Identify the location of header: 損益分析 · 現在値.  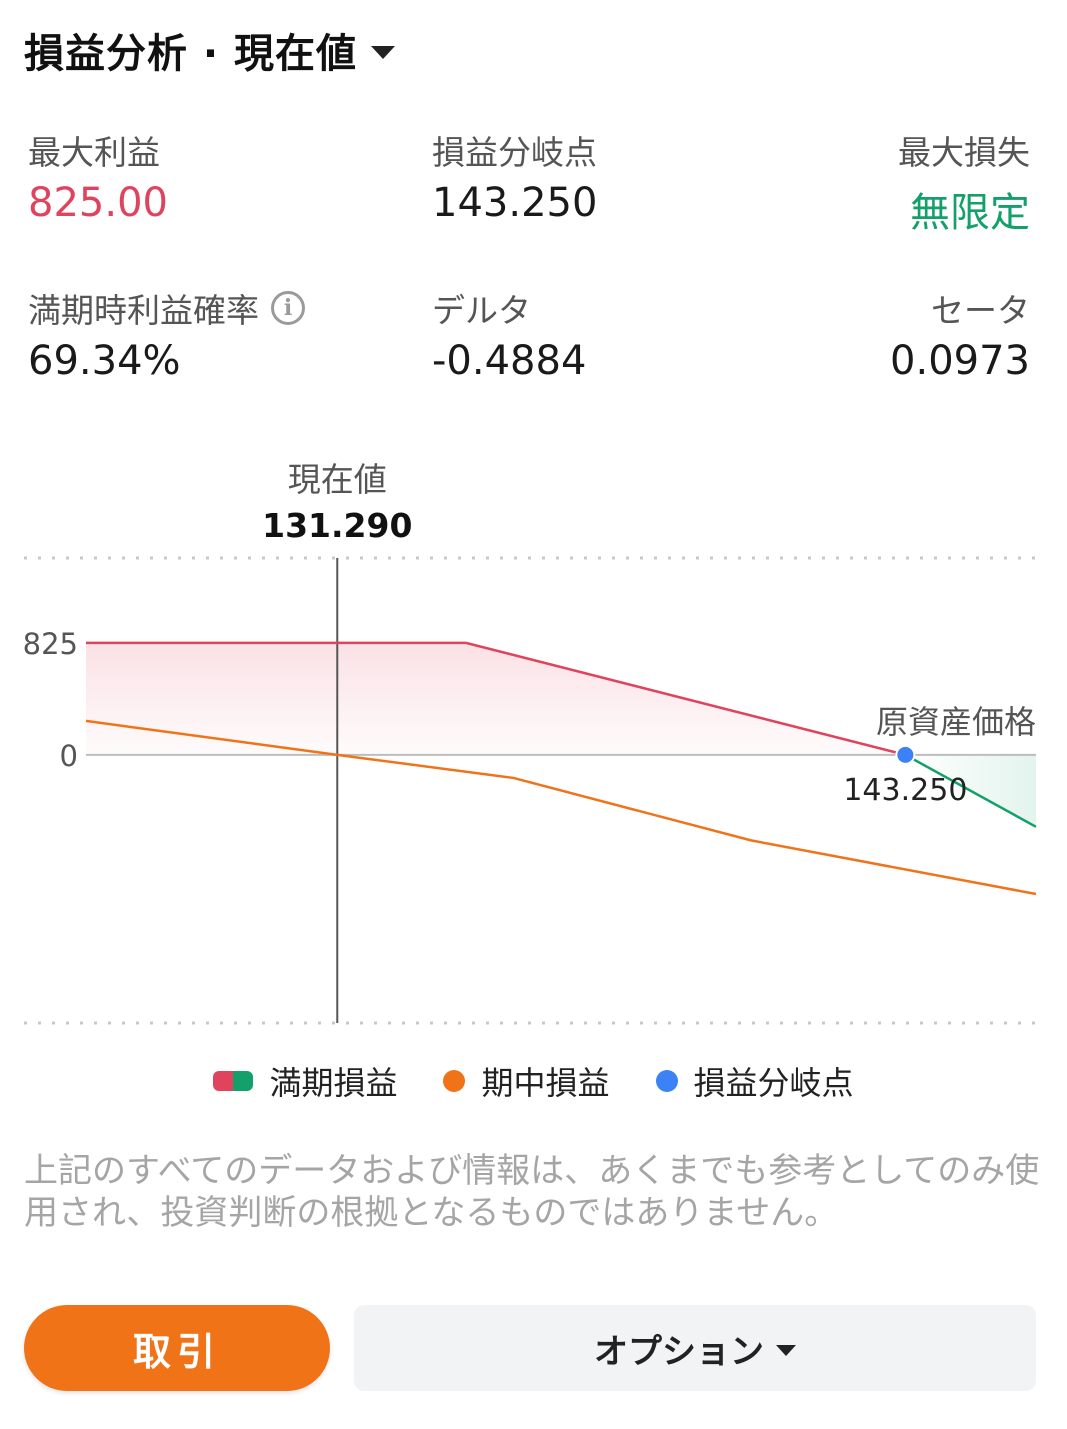
(210, 50).